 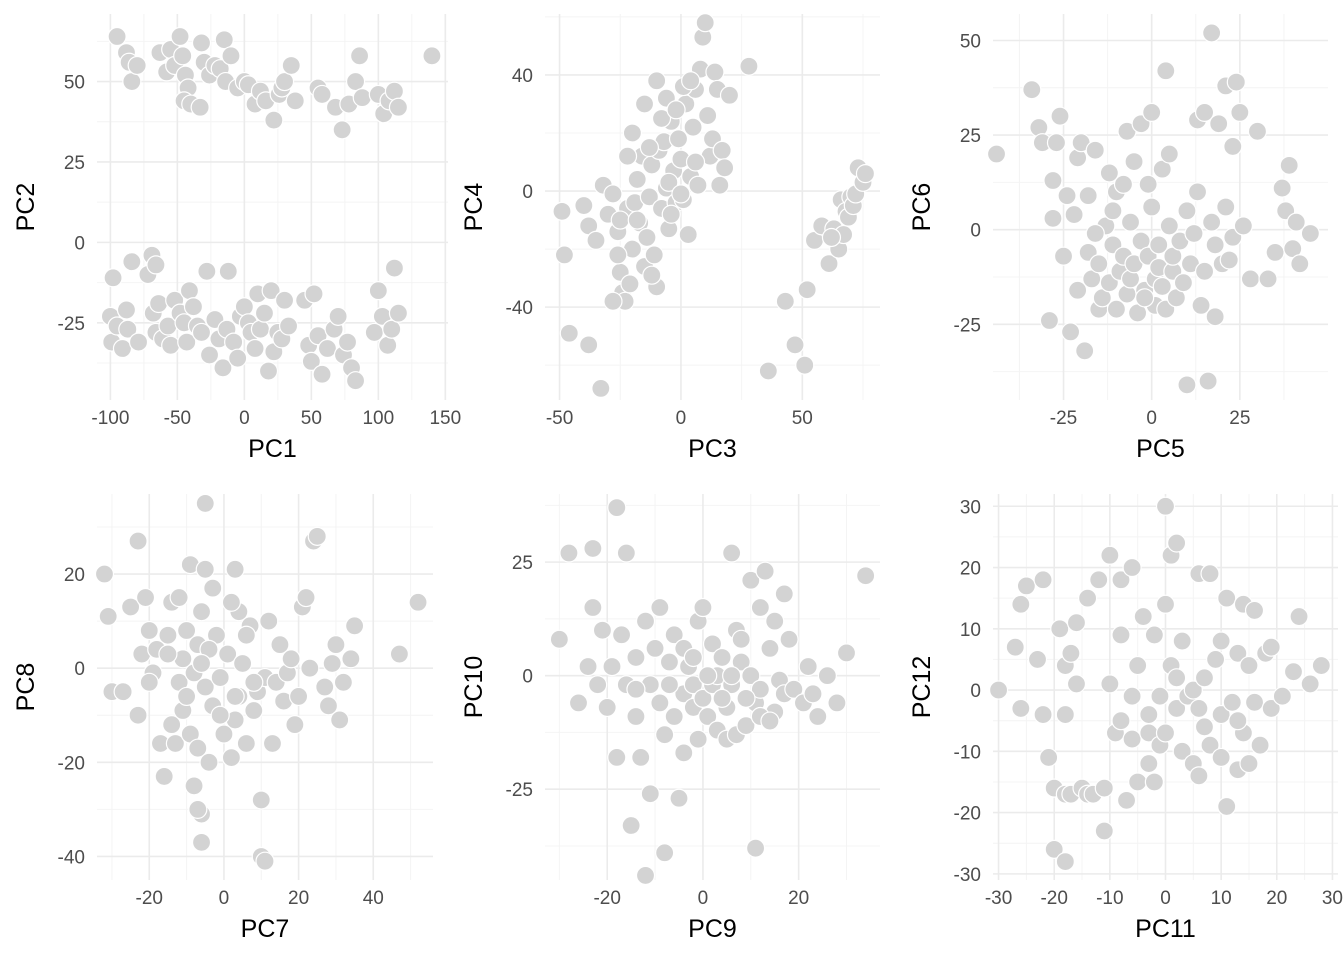 What do you see at coordinates (970, 630) in the screenshot?
I see `y-tick-label: 10` at bounding box center [970, 630].